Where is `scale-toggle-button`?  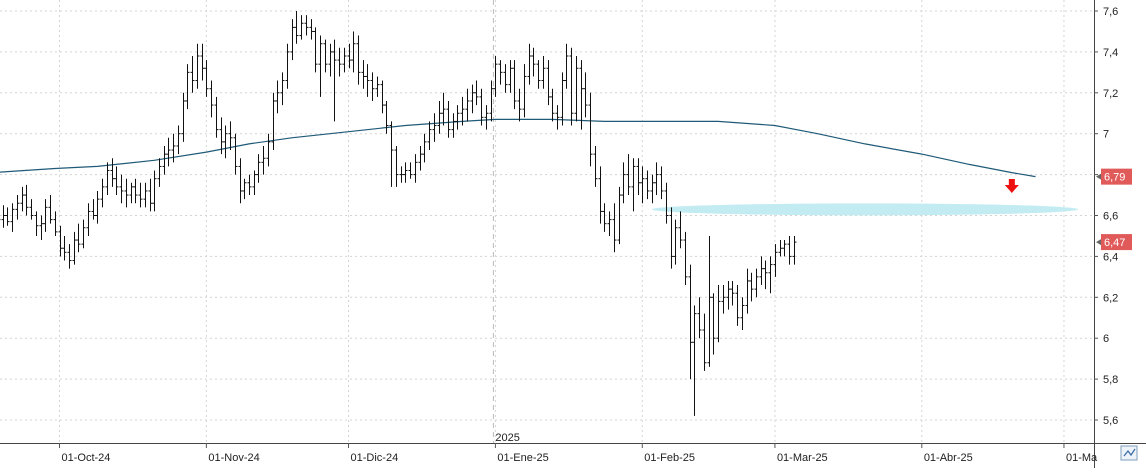 scale-toggle-button is located at coordinates (1129, 453).